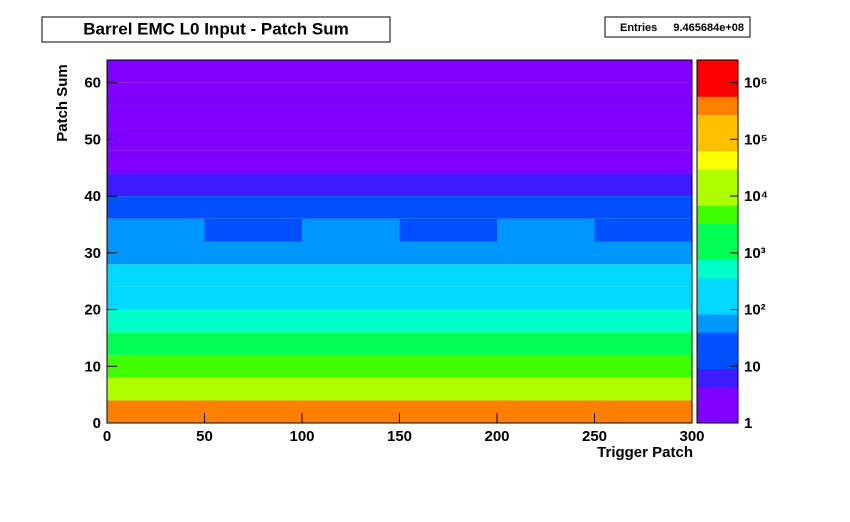 The height and width of the screenshot is (522, 850). What do you see at coordinates (92, 196) in the screenshot?
I see `y-tick-label: 40` at bounding box center [92, 196].